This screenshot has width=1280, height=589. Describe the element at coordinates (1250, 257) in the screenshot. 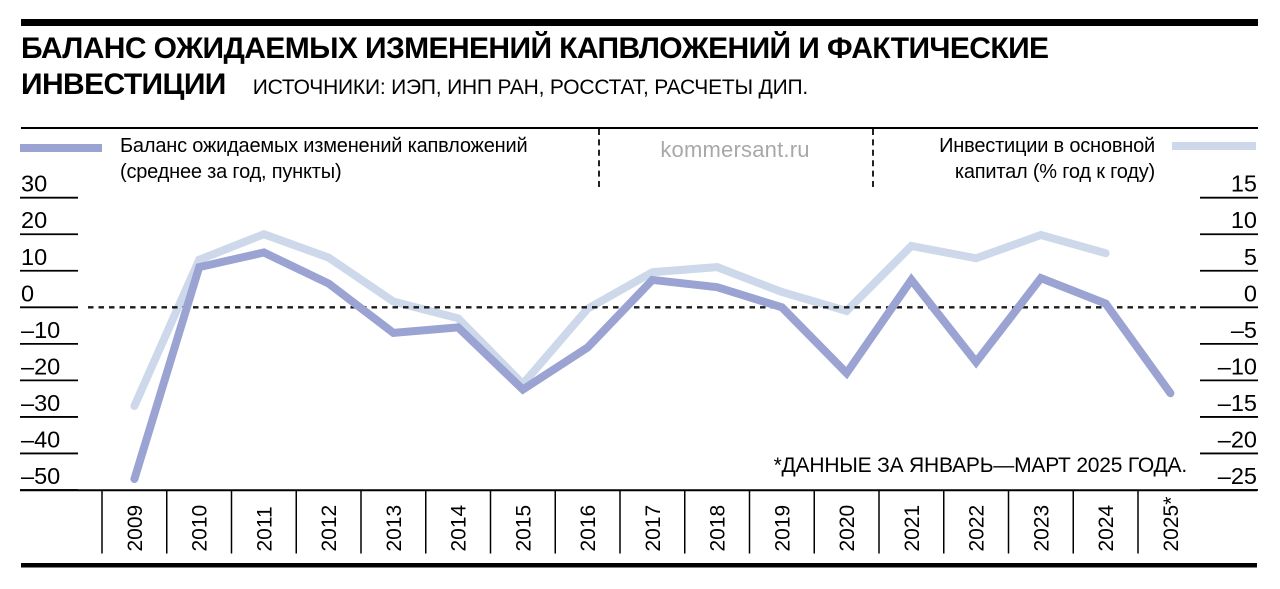

I see `right-axis-label: 5` at that location.